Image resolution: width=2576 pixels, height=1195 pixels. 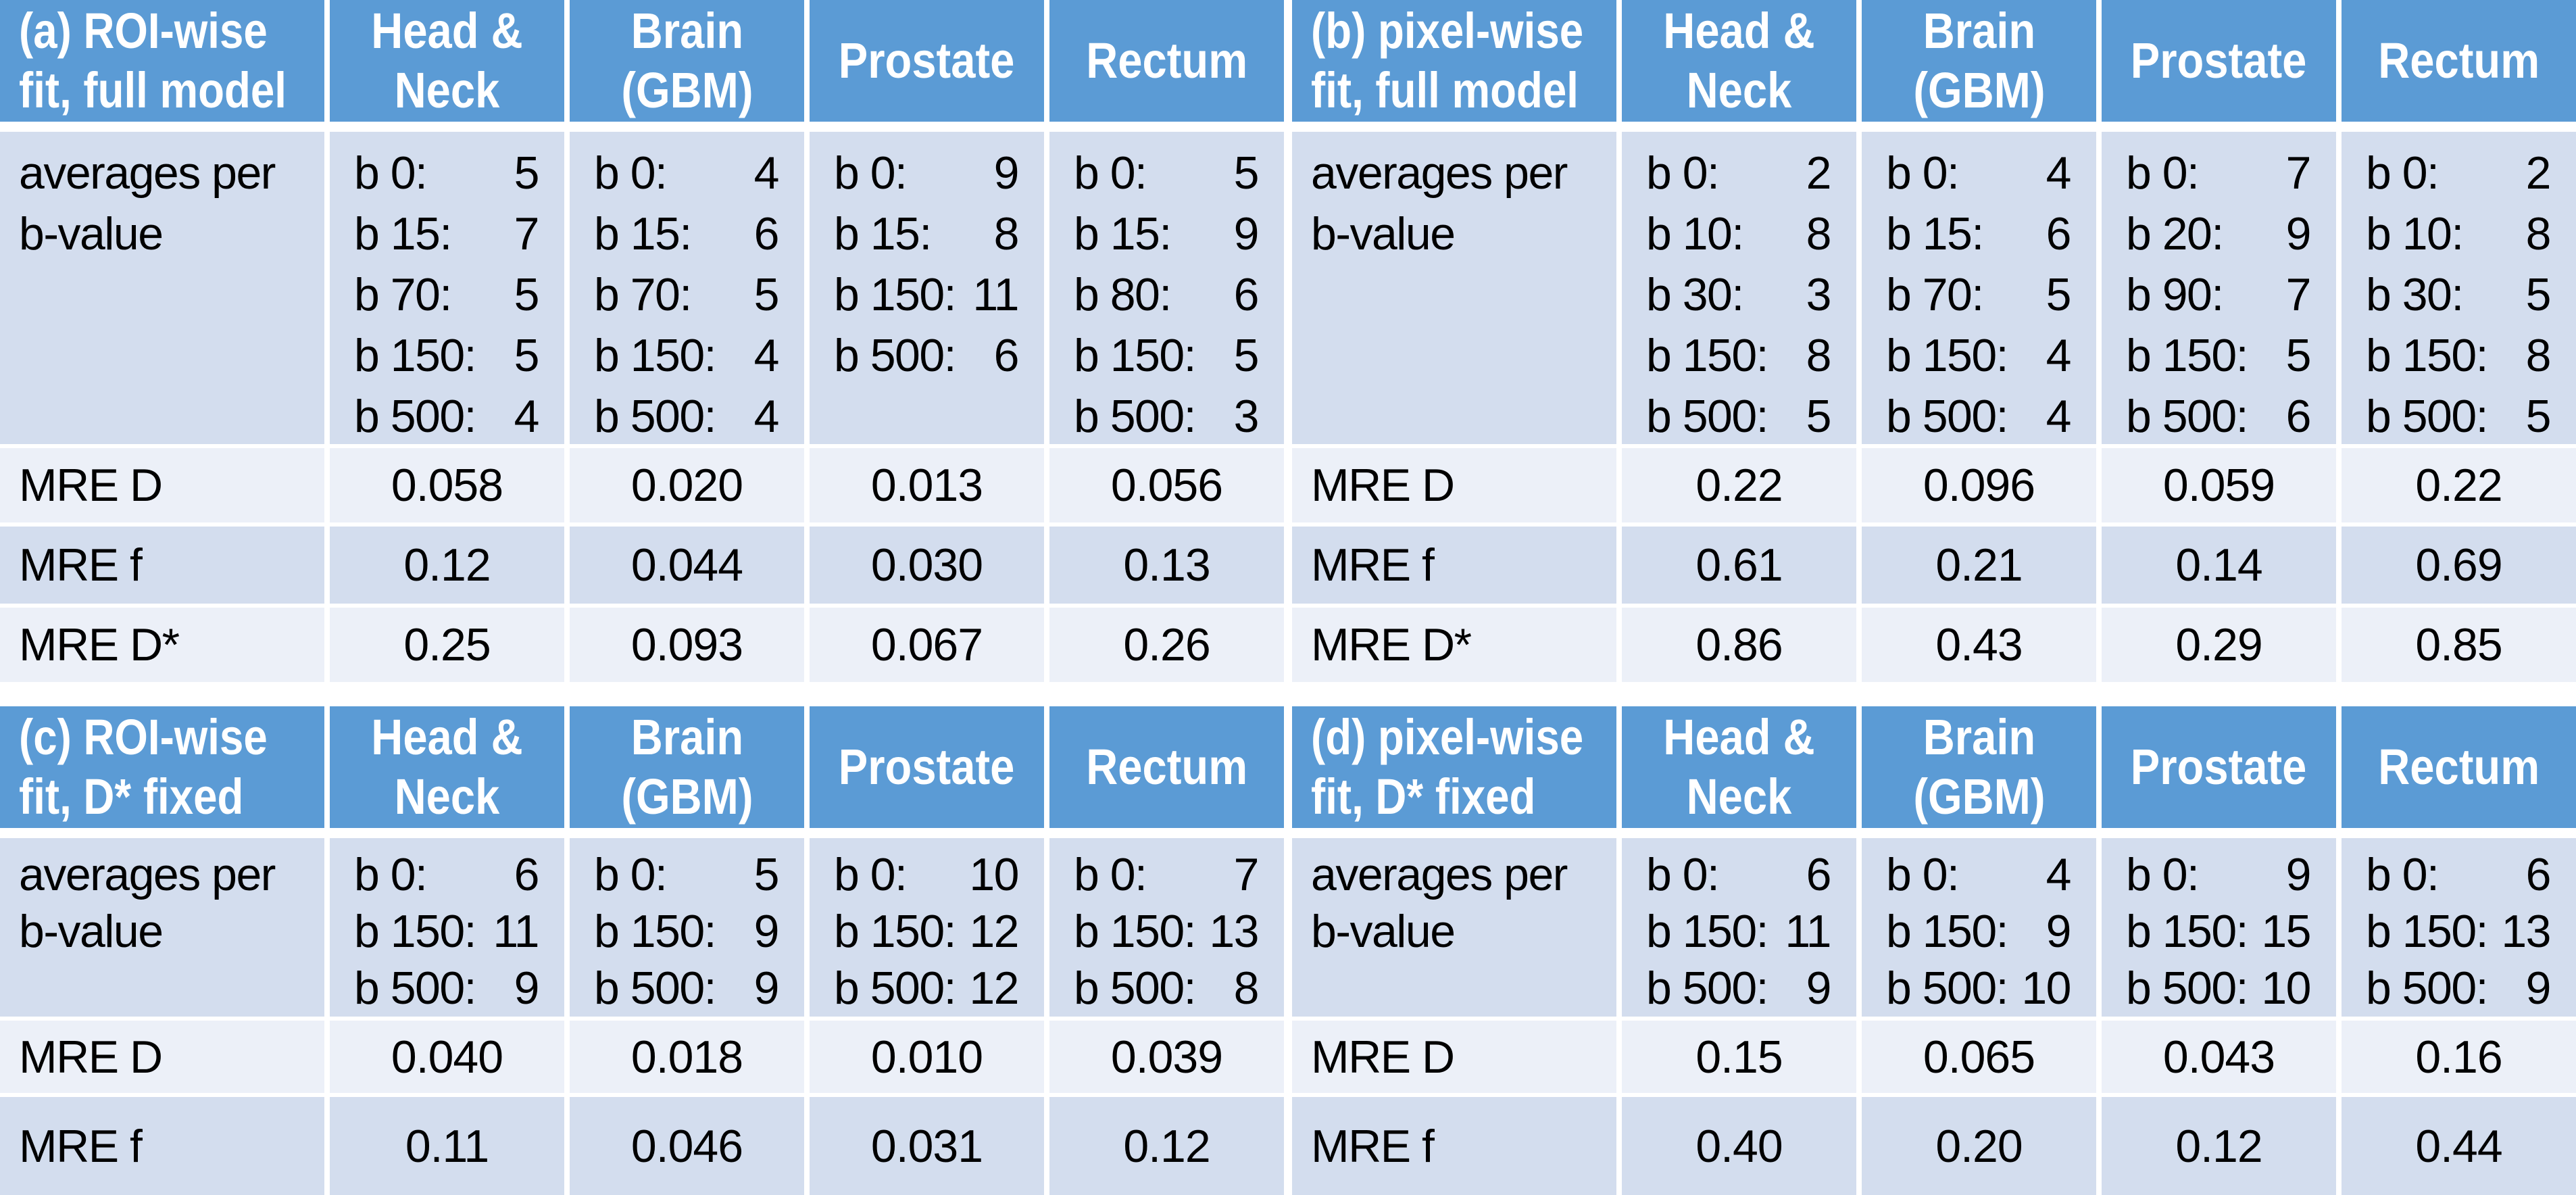 What do you see at coordinates (1739, 356) in the screenshot?
I see `b-line: b 150: 8` at bounding box center [1739, 356].